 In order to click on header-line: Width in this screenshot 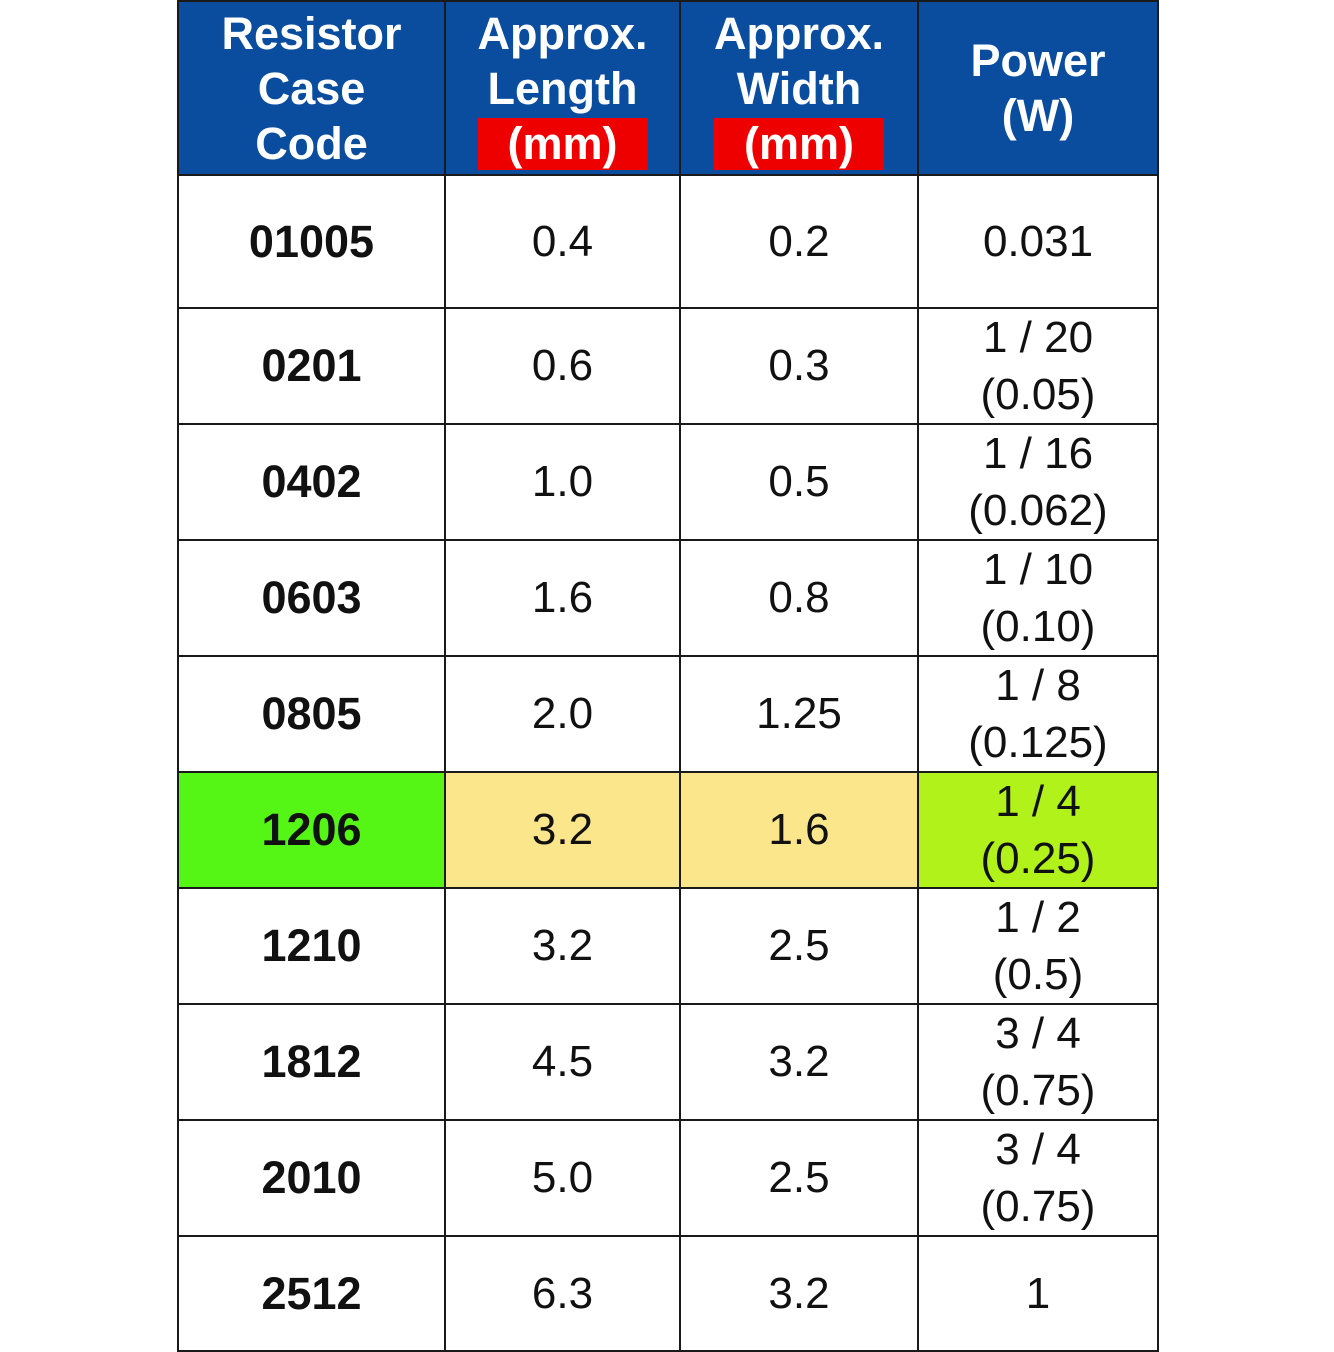, I will do `click(799, 88)`.